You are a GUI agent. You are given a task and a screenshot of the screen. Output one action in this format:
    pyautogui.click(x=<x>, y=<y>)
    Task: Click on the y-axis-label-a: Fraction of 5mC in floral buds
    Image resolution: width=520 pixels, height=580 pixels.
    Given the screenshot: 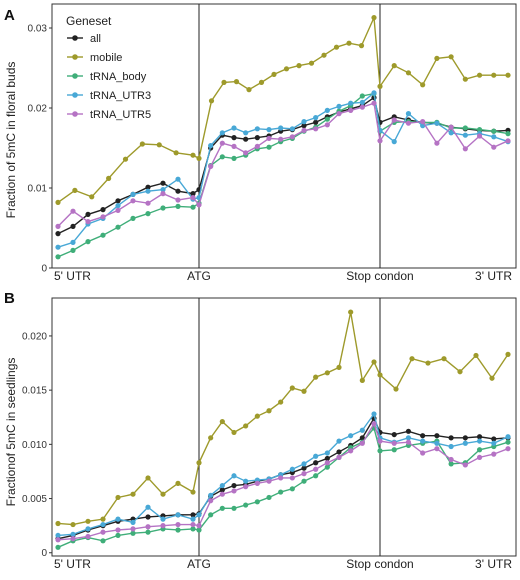 What is the action you would take?
    pyautogui.click(x=11, y=140)
    